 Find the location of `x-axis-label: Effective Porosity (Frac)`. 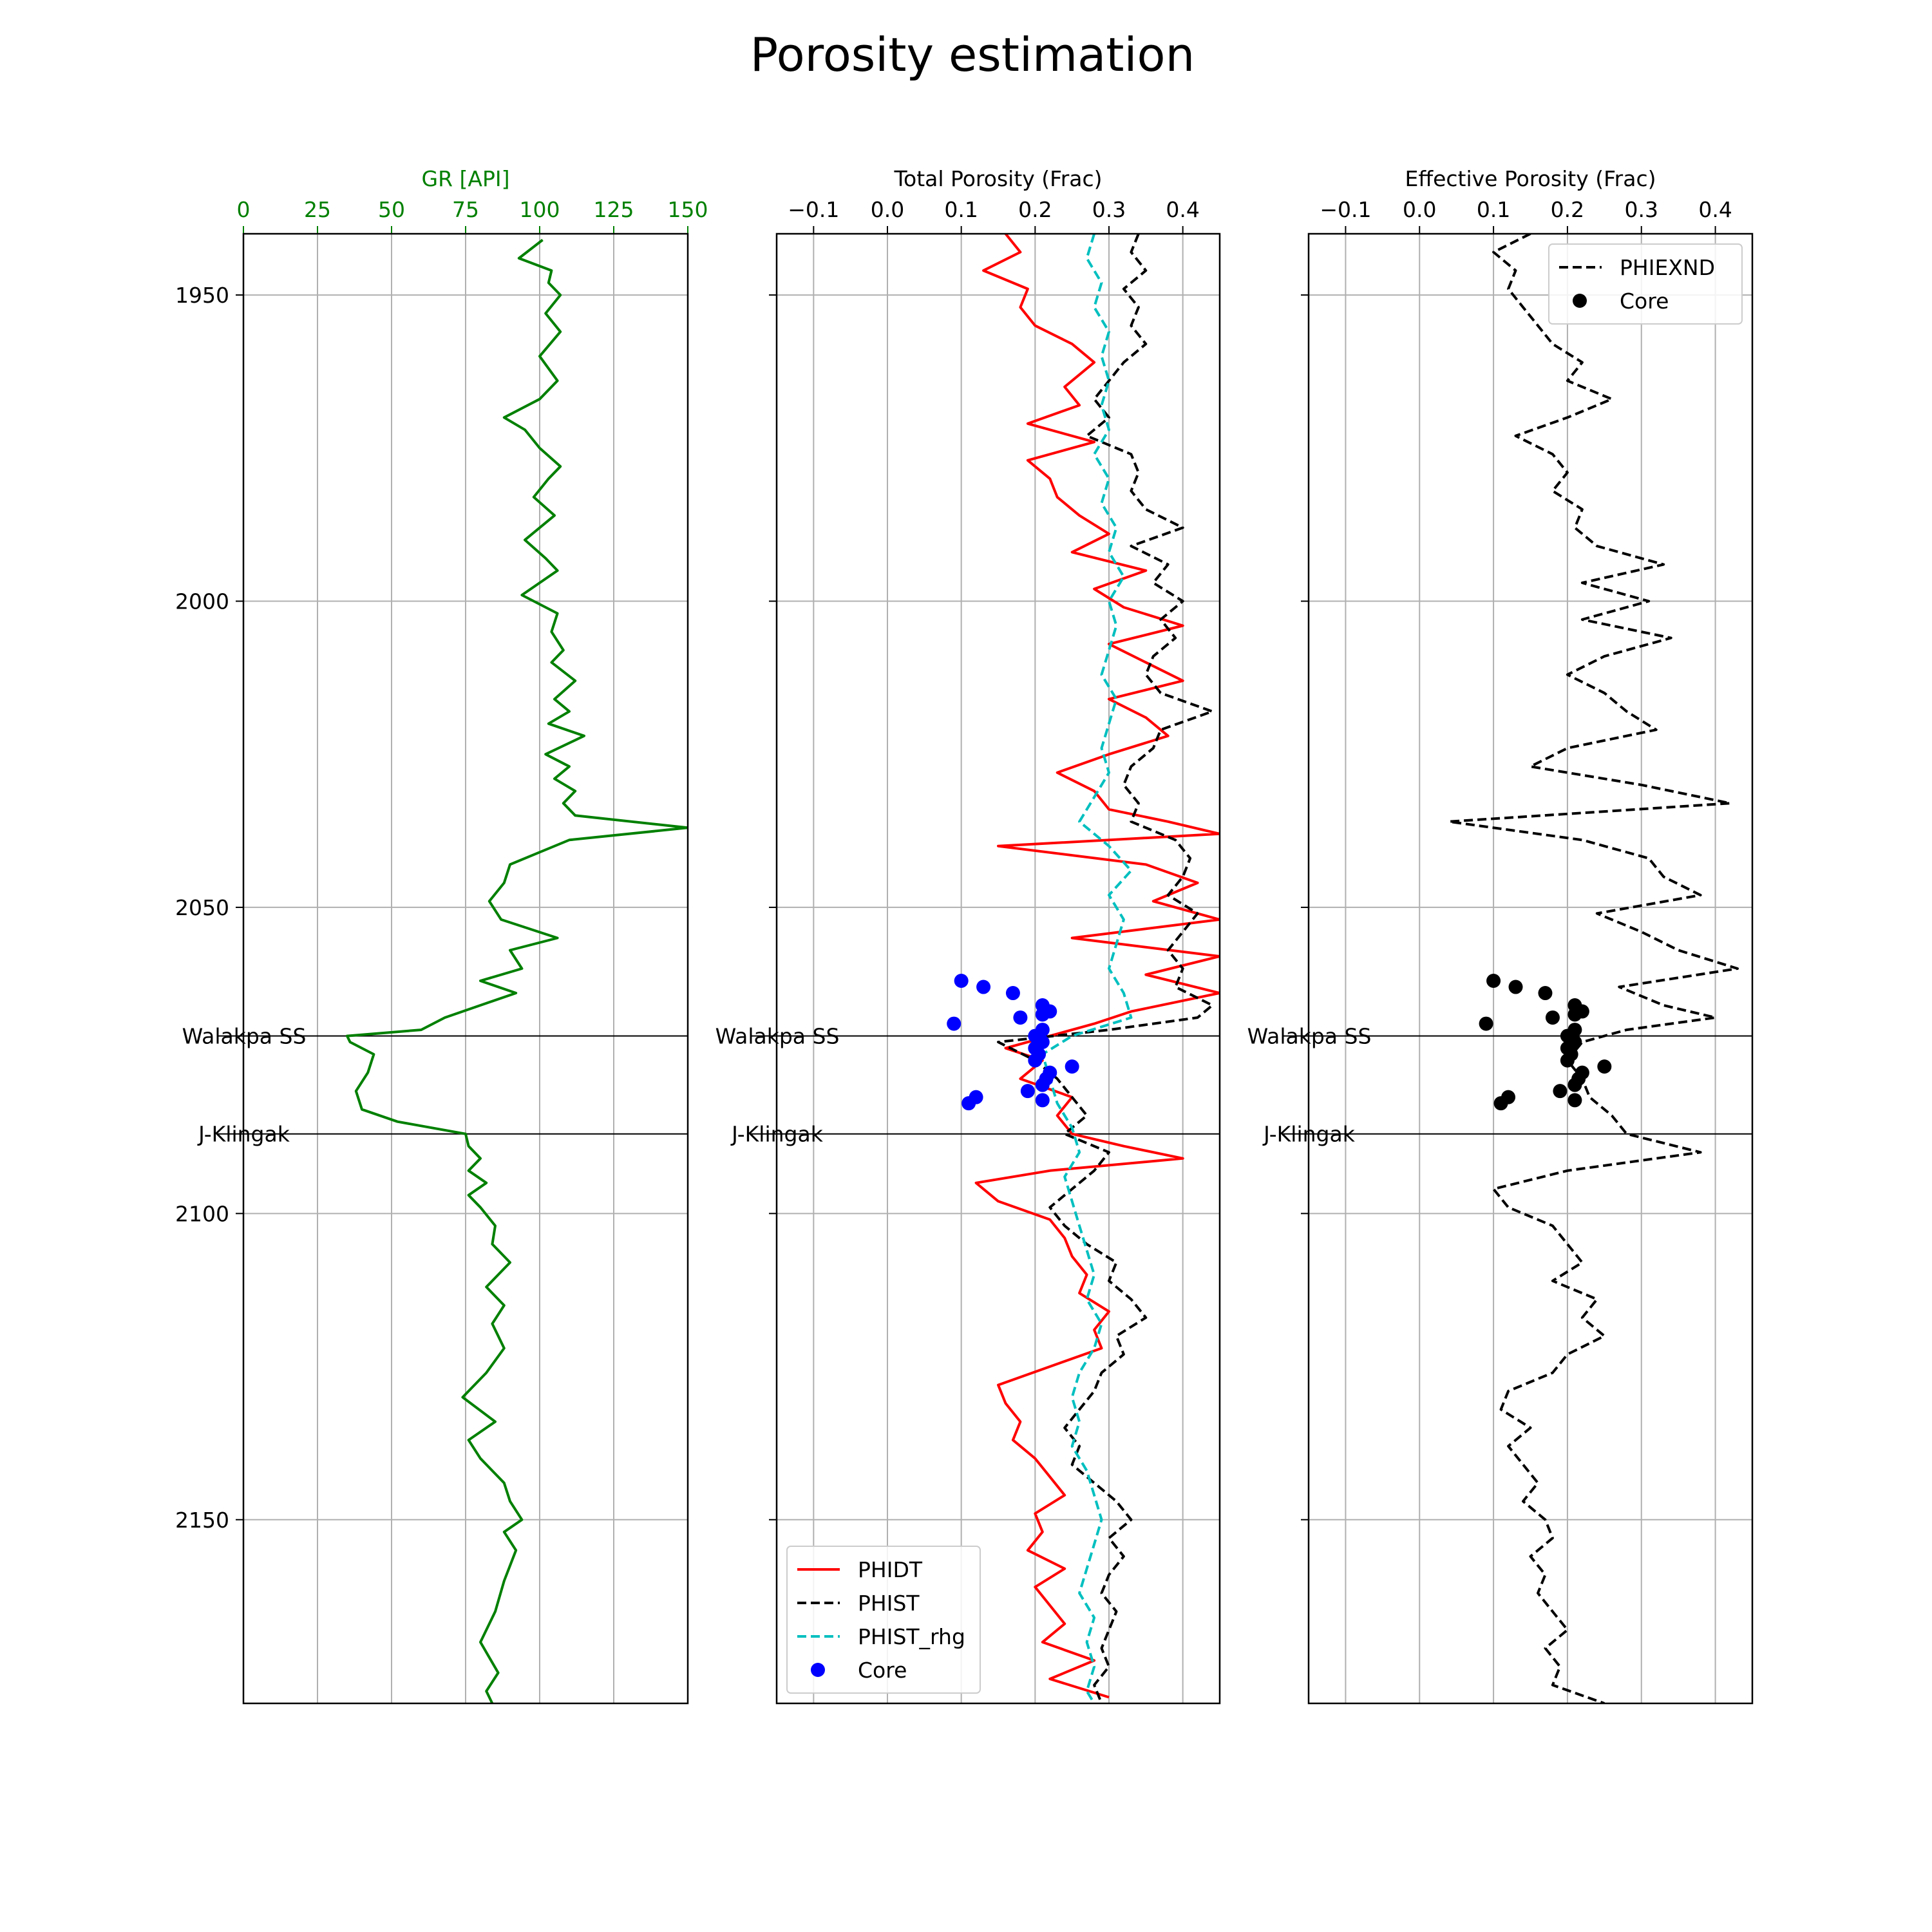

x-axis-label: Effective Porosity (Frac) is located at coordinates (1531, 178).